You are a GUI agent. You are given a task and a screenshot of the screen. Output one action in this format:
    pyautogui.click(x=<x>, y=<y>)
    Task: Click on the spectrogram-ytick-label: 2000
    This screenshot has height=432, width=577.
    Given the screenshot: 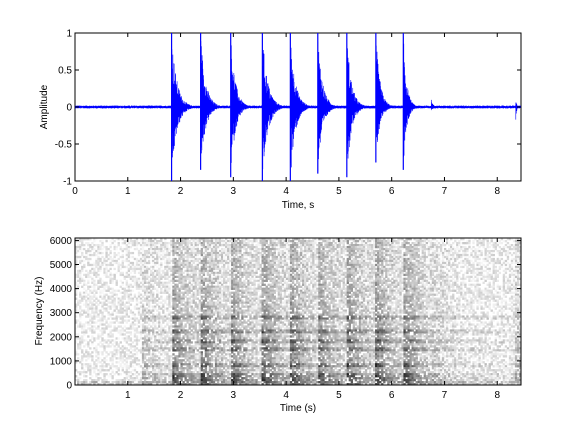 What is the action you would take?
    pyautogui.click(x=61, y=337)
    